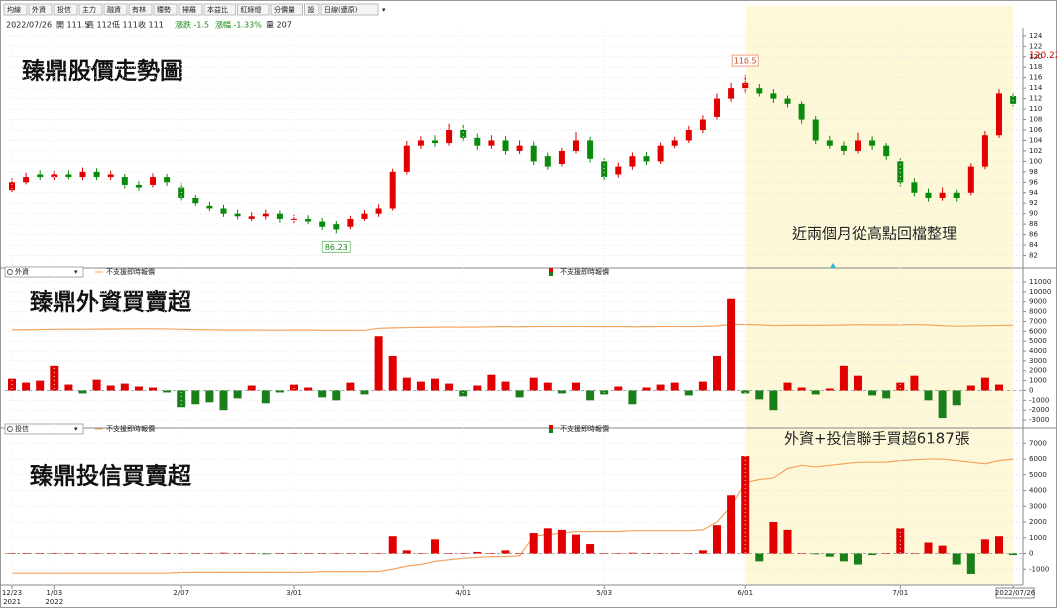 The height and width of the screenshot is (608, 1057). What do you see at coordinates (1038, 341) in the screenshot?
I see `y-tick-label: 5000` at bounding box center [1038, 341].